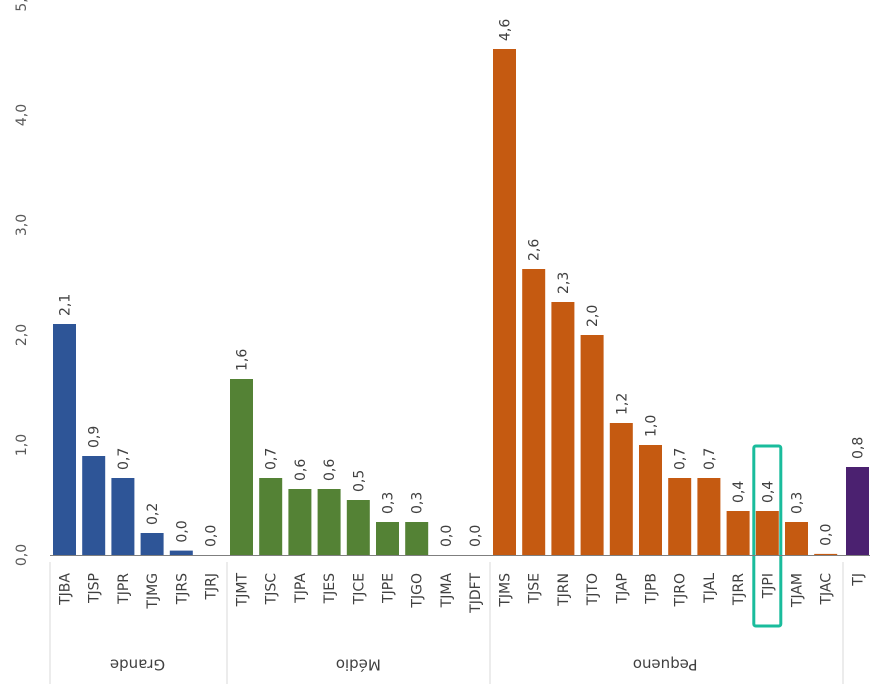  I want to click on category-label-tjse: TJSE, so click(535, 588).